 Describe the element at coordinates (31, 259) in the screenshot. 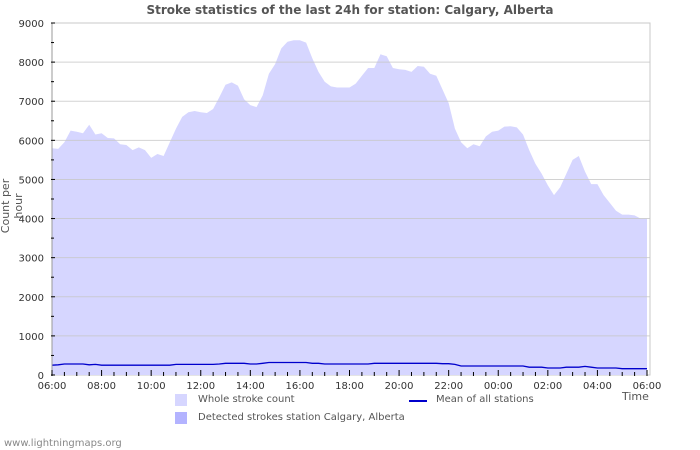

I see `svg-text: 3000` at that location.